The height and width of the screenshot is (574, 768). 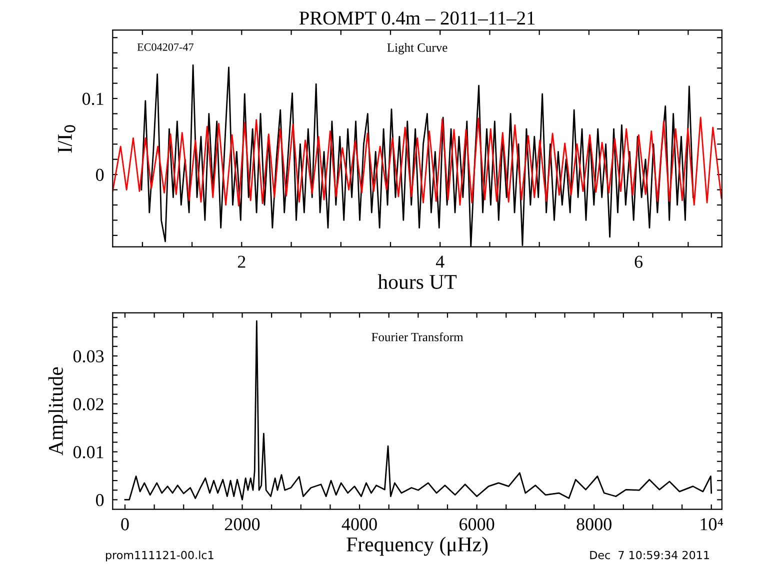 I want to click on y-axis-title: Amplitude, so click(x=58, y=411).